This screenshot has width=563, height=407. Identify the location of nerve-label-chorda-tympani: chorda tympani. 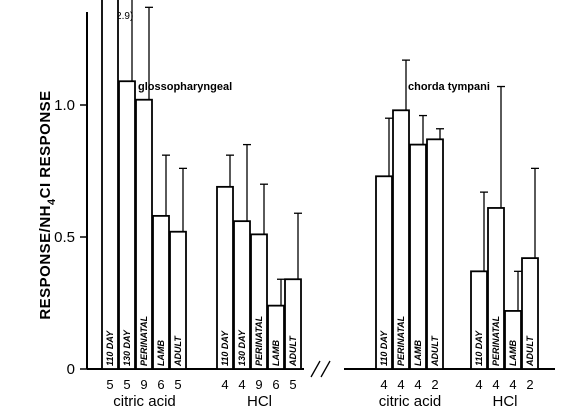
(449, 87).